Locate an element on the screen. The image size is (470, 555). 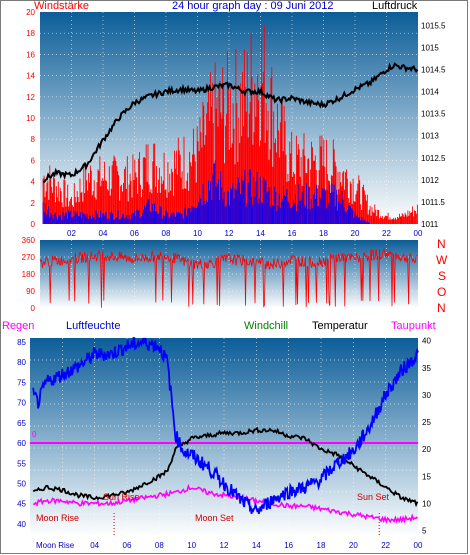
wind-speed-tick: 2 is located at coordinates (33, 203).